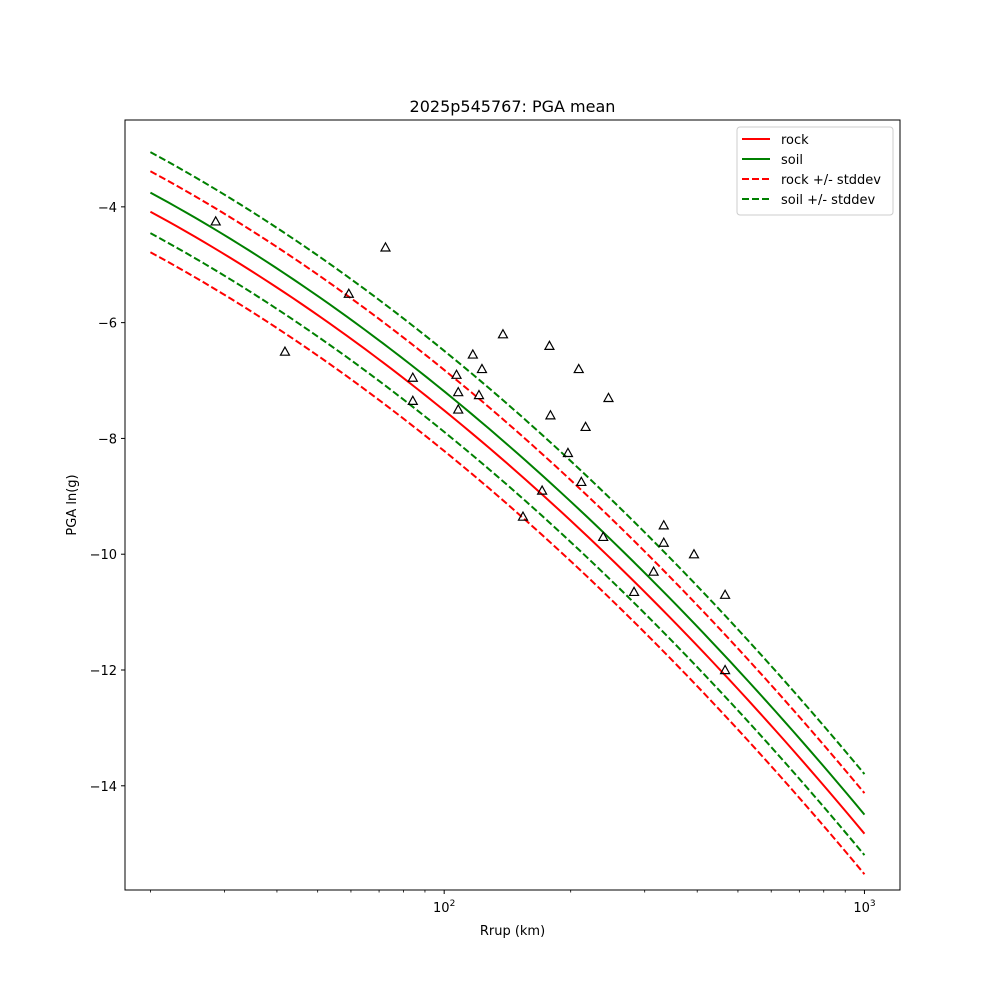  I want to click on y-tick-label: −10, so click(103, 555).